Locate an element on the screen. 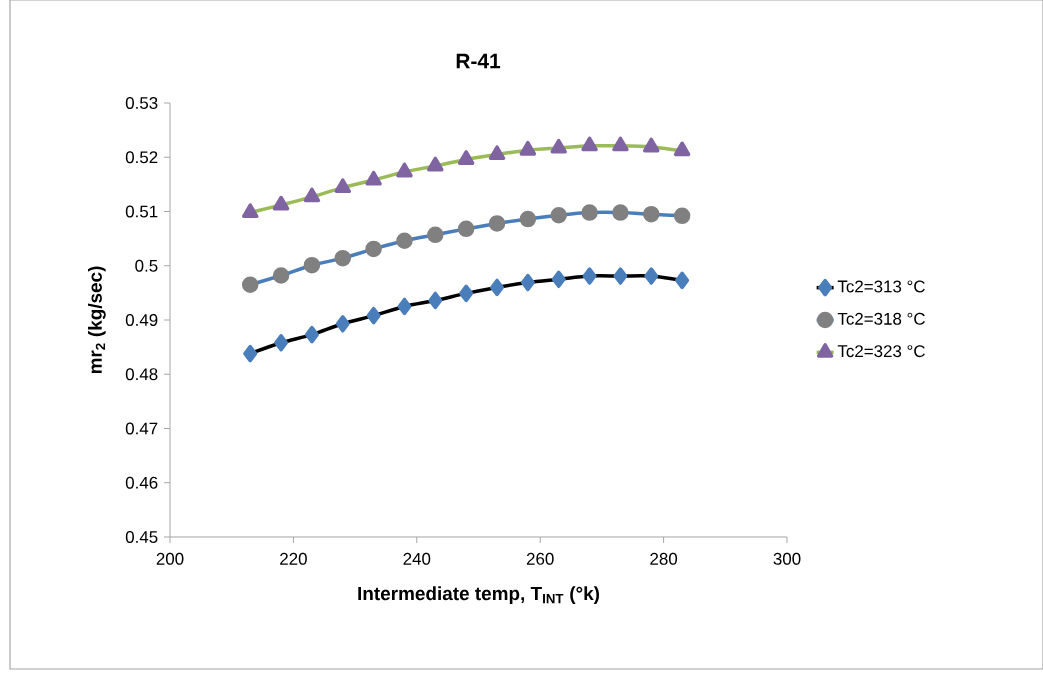  x-tick-label: 220 is located at coordinates (293, 558).